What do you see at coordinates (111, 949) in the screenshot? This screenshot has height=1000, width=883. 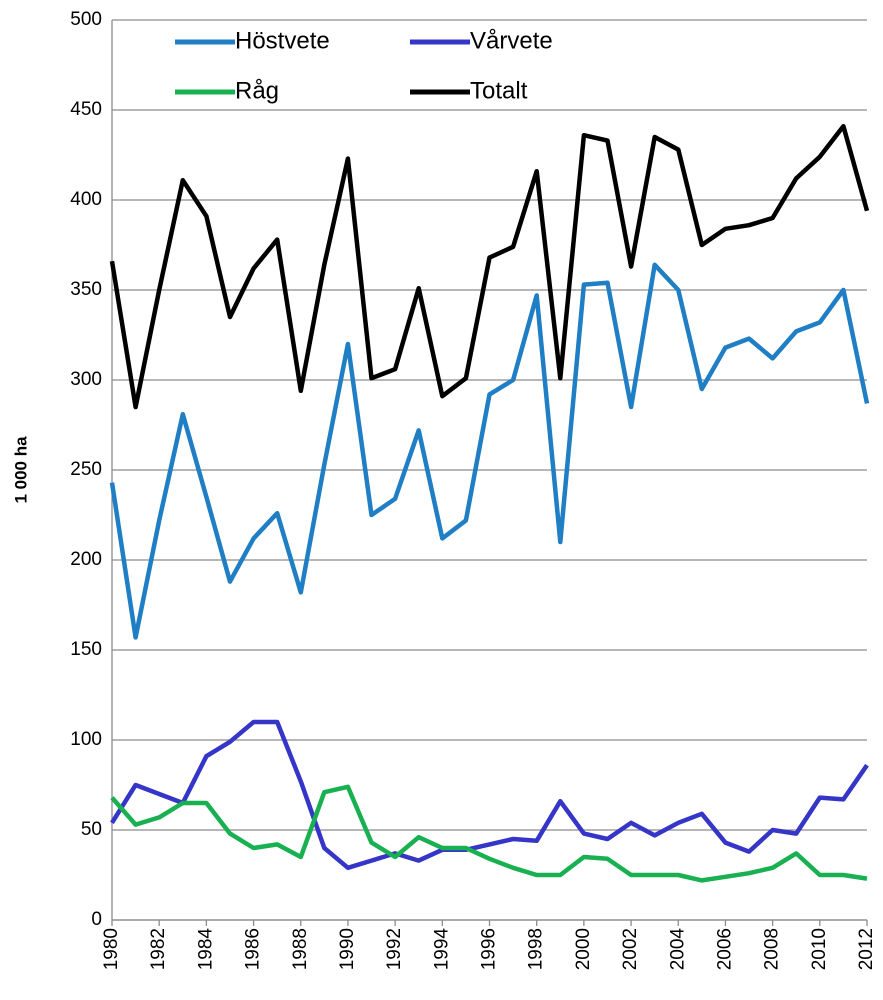 I see `x-tick-label: 1980` at bounding box center [111, 949].